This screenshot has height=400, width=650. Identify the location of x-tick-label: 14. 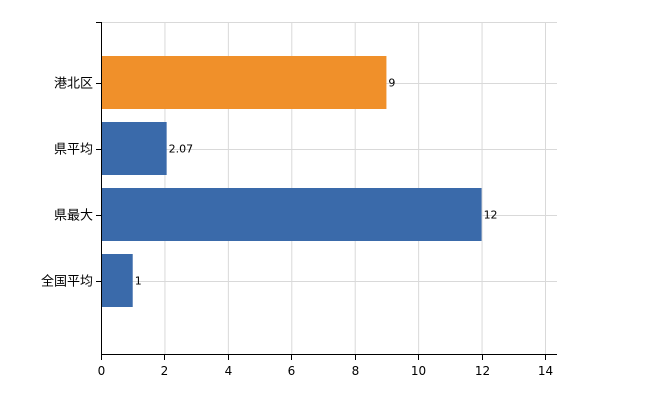
(545, 371).